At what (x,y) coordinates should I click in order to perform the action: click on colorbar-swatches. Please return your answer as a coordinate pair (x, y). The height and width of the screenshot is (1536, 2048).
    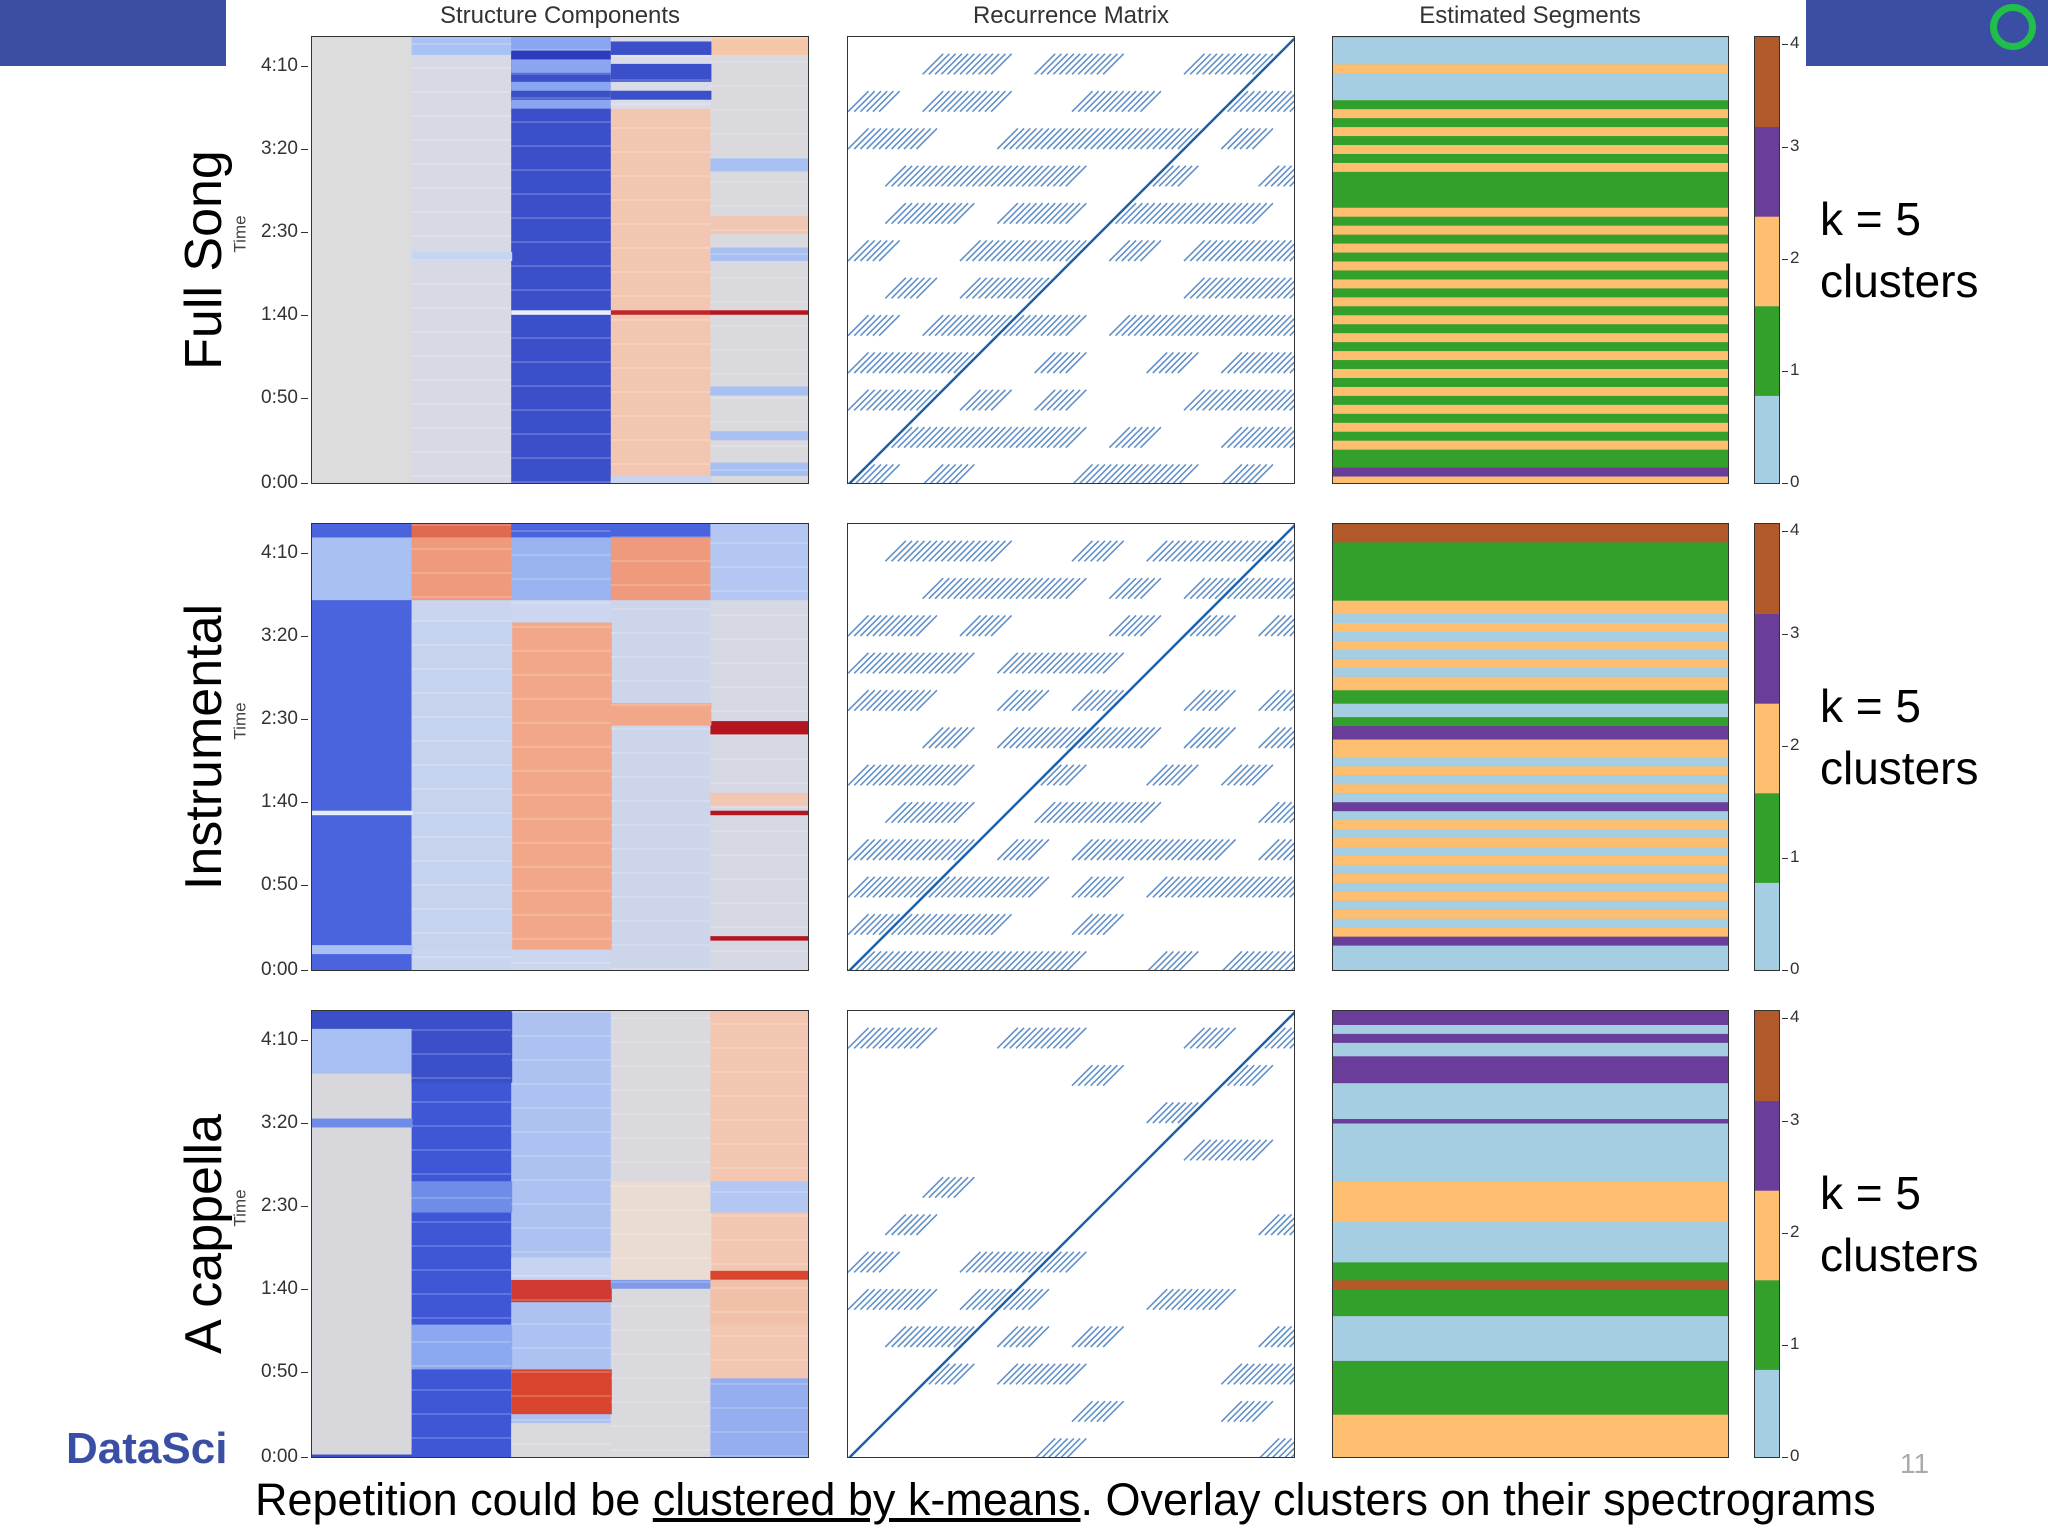
    Looking at the image, I should click on (1767, 1234).